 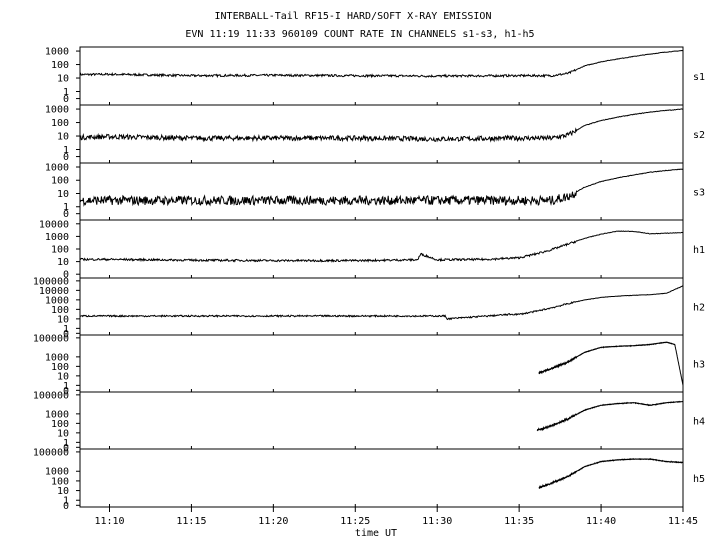 What do you see at coordinates (699, 422) in the screenshot?
I see `channel-label-h4: h4` at bounding box center [699, 422].